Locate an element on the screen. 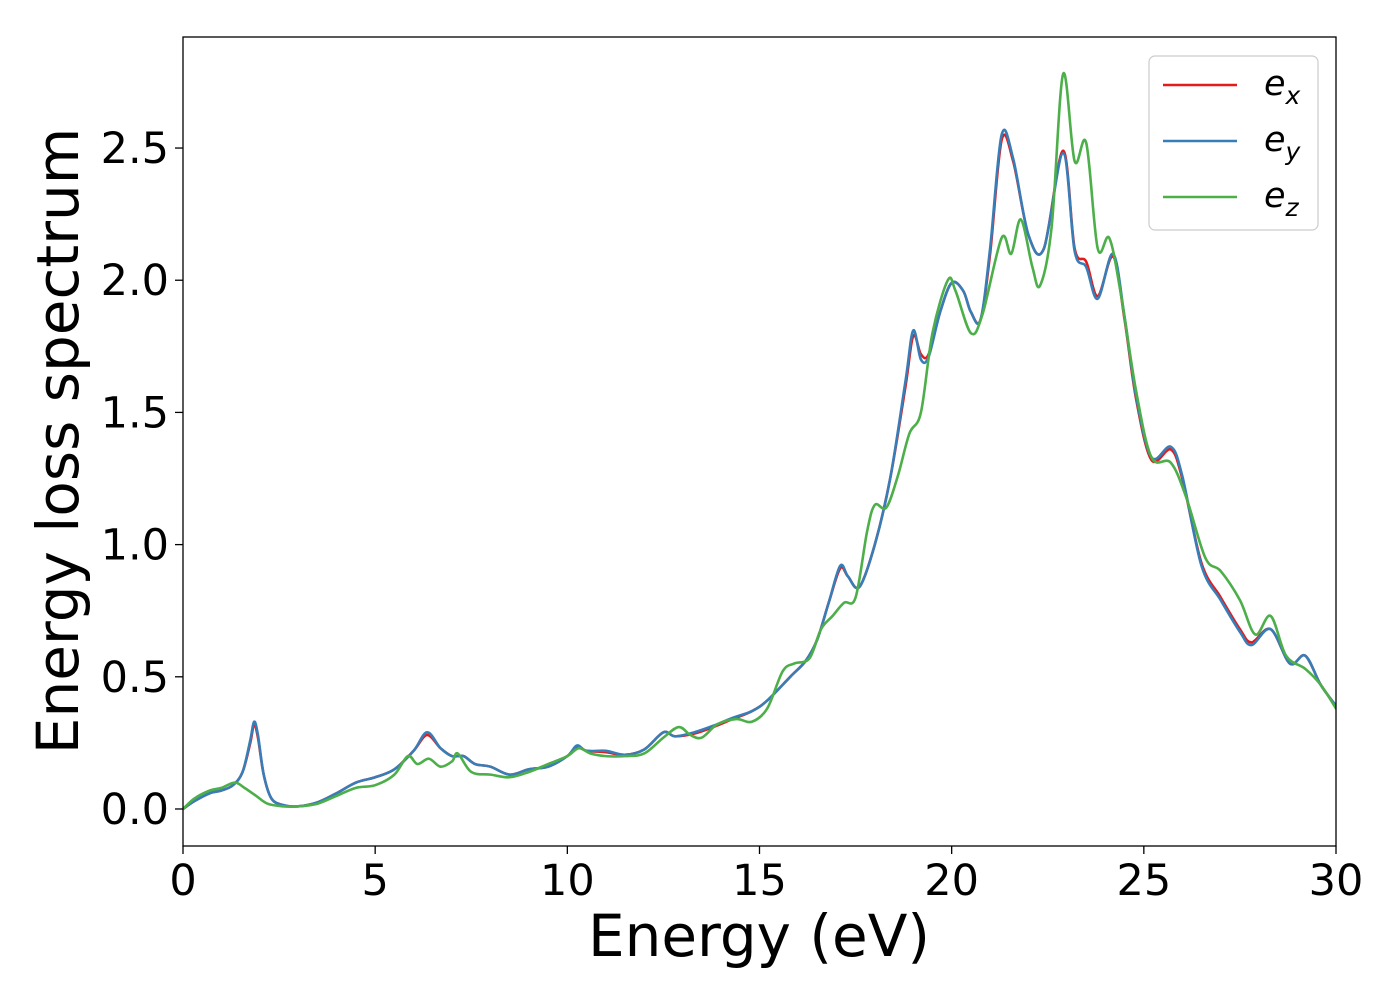  x-tick-label: 25 is located at coordinates (1143, 881).